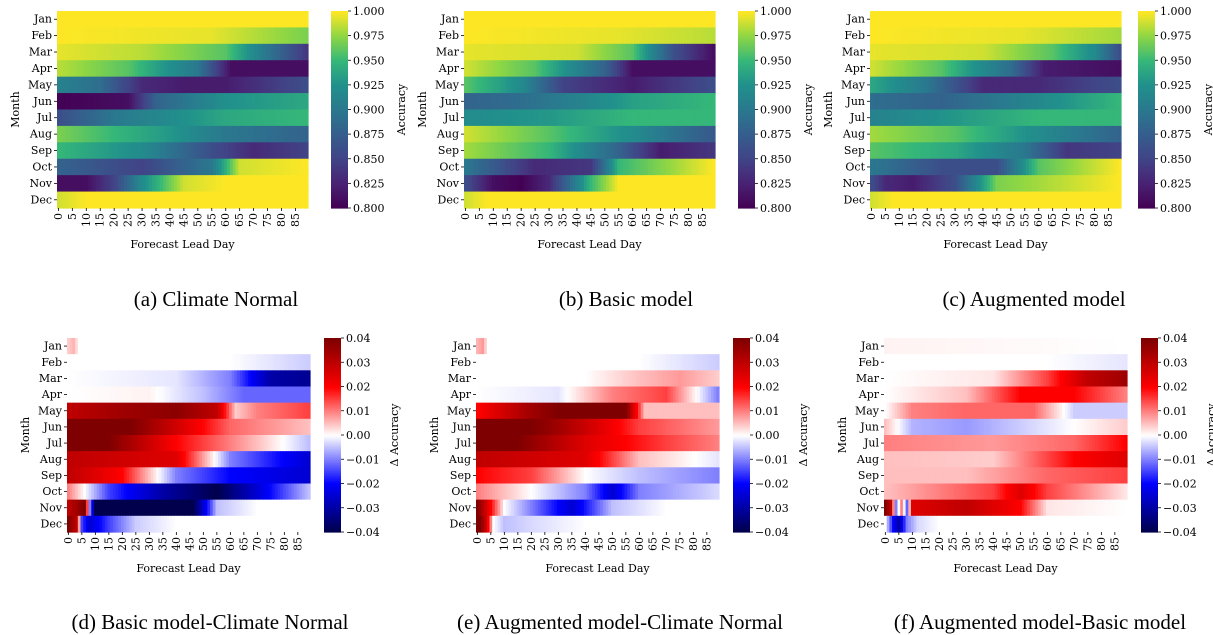 Image resolution: width=1213 pixels, height=635 pixels. What do you see at coordinates (535, 220) in the screenshot?
I see `x-tick-label: 25` at bounding box center [535, 220].